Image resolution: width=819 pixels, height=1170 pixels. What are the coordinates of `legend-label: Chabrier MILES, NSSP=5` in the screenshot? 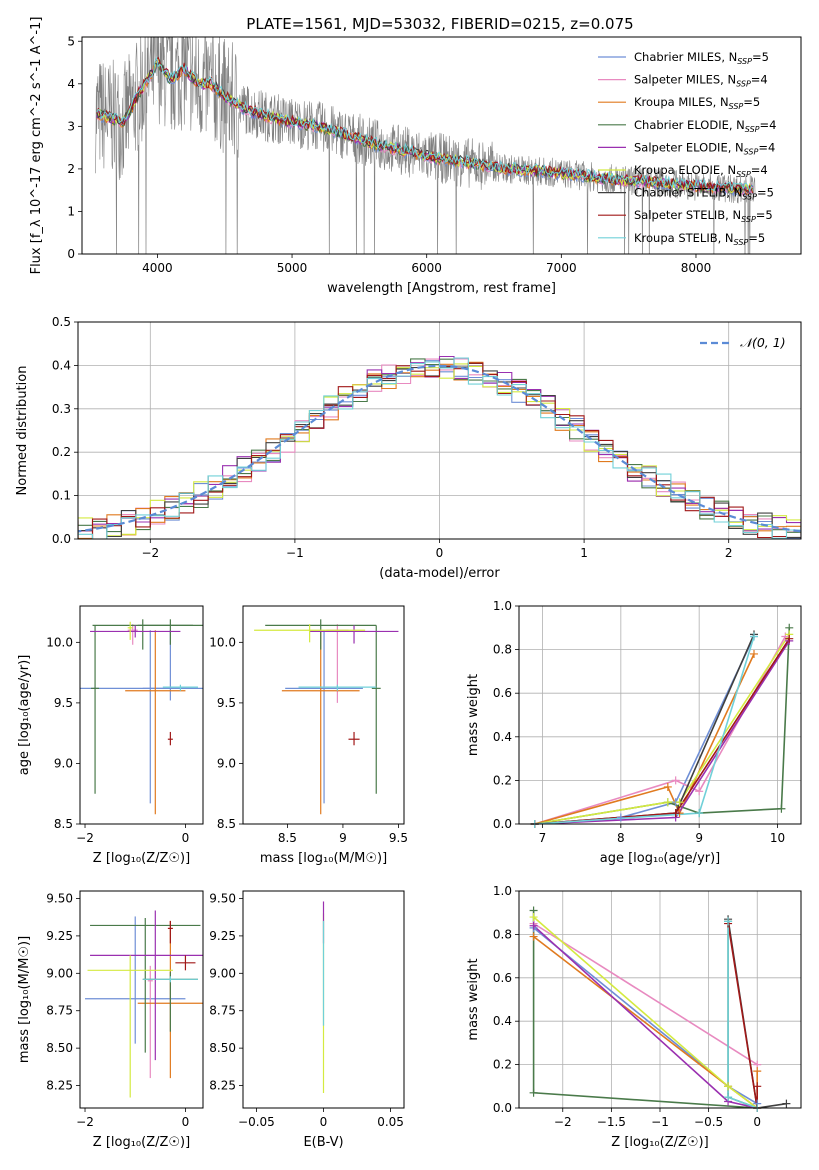 It's located at (701, 58).